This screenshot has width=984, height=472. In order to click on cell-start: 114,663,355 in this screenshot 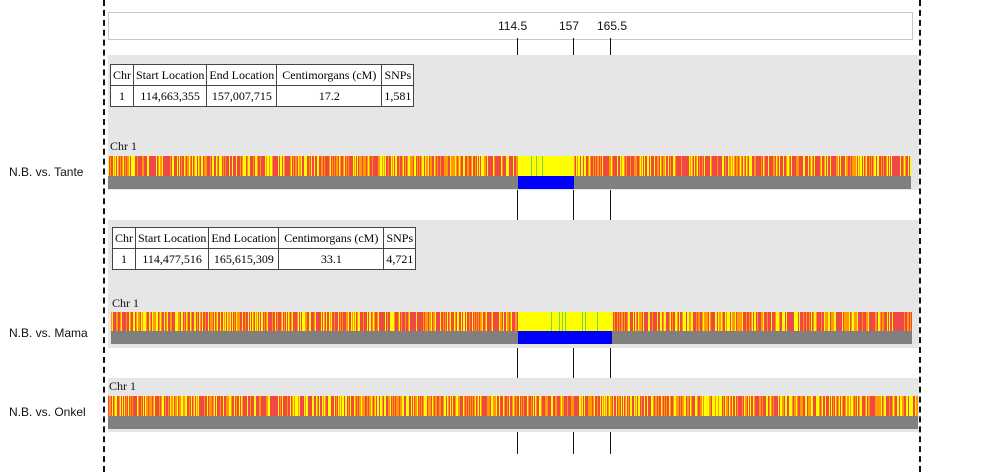, I will do `click(170, 96)`.